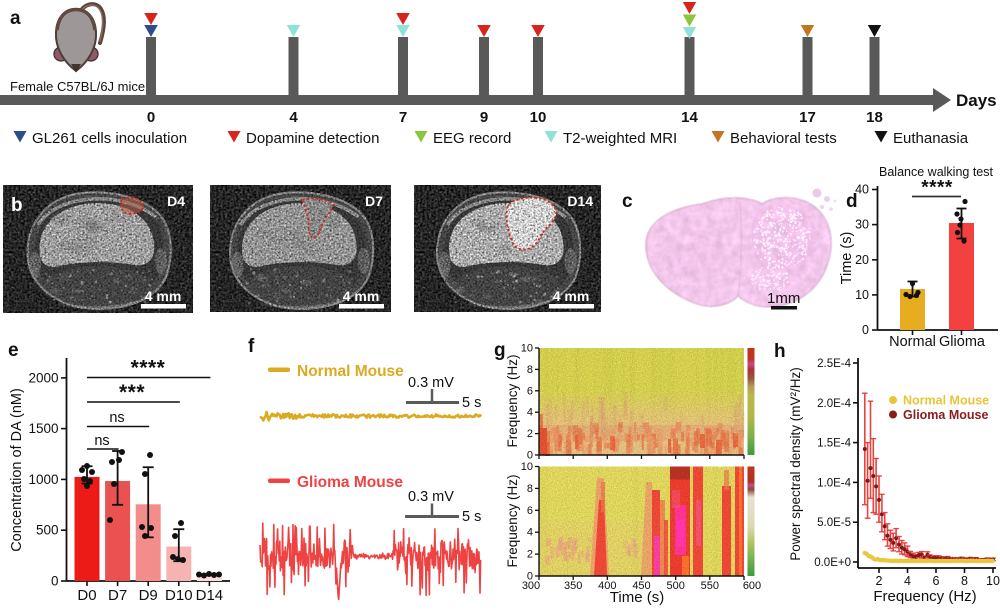  Describe the element at coordinates (484, 117) in the screenshot. I see `svg-text: 9` at that location.